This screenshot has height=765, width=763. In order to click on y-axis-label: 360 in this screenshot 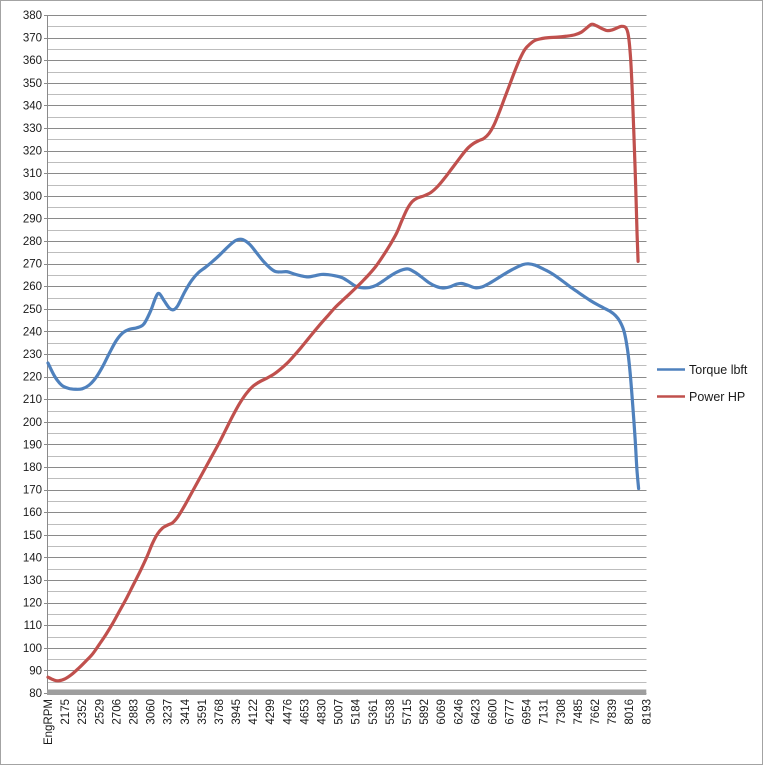, I will do `click(32, 61)`.